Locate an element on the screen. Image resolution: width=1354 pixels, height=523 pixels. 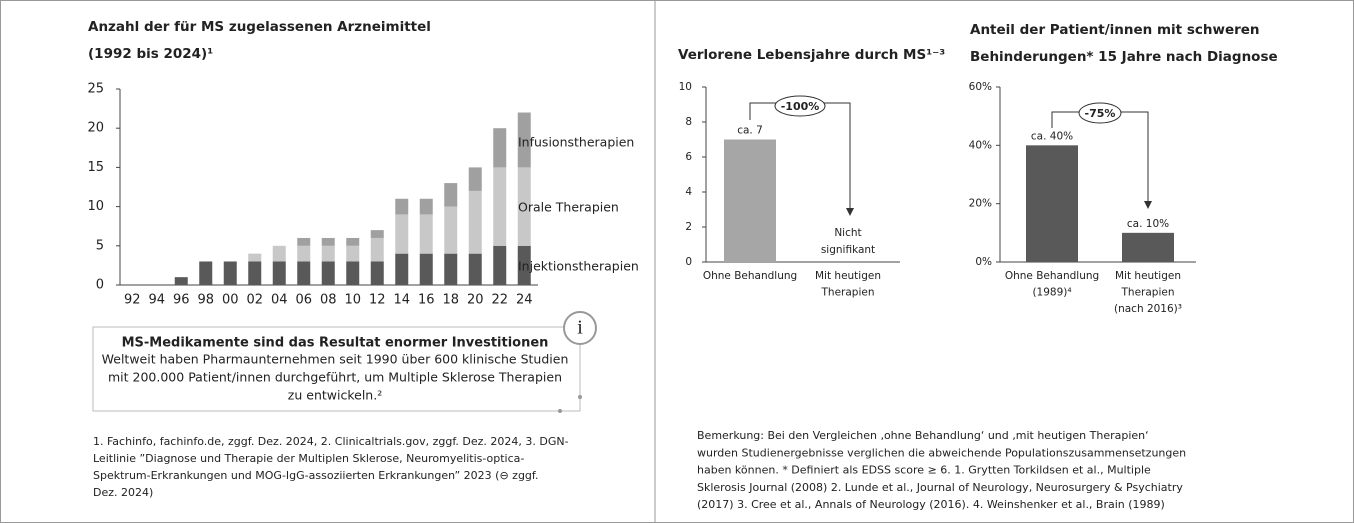
annotation: -75% is located at coordinates (1100, 113).